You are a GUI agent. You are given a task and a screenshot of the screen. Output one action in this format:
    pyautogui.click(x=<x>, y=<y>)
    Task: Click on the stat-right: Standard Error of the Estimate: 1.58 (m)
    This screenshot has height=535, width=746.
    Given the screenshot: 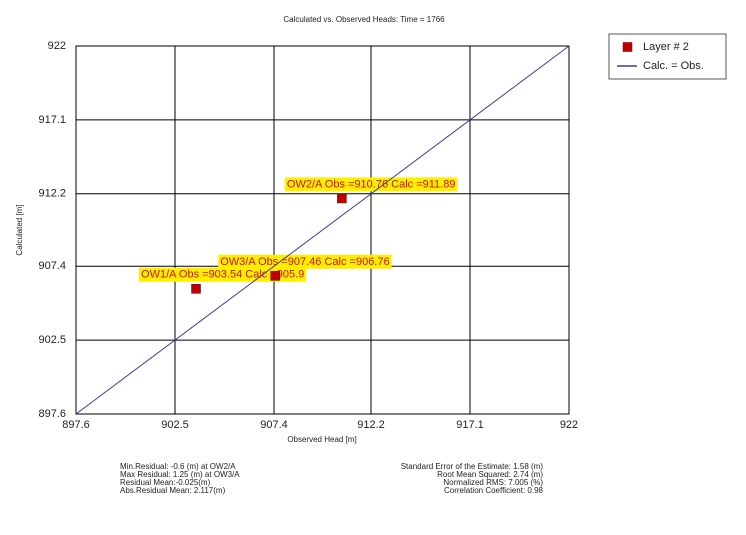 What is the action you would take?
    pyautogui.click(x=472, y=466)
    